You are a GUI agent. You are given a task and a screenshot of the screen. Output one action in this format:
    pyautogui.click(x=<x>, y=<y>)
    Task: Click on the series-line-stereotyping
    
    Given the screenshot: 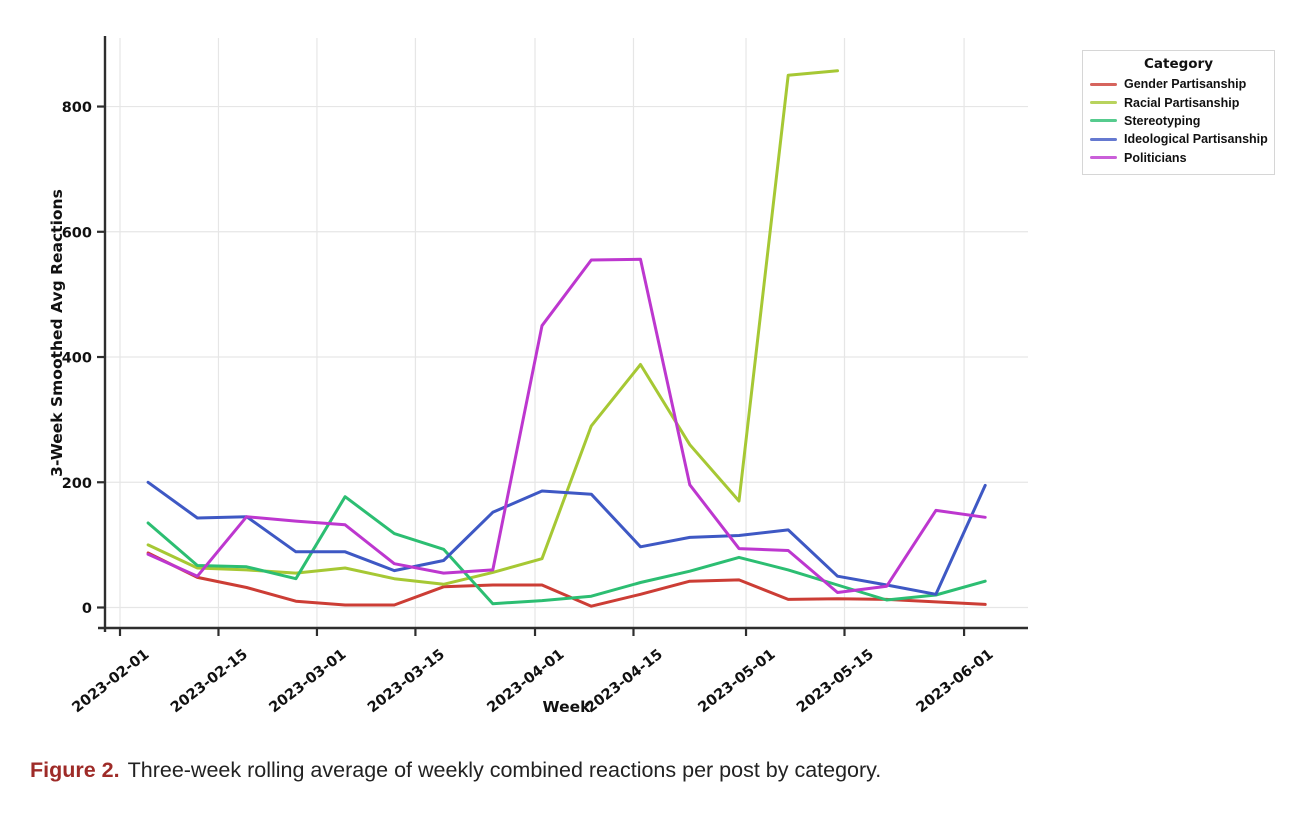 What is the action you would take?
    pyautogui.click(x=566, y=550)
    